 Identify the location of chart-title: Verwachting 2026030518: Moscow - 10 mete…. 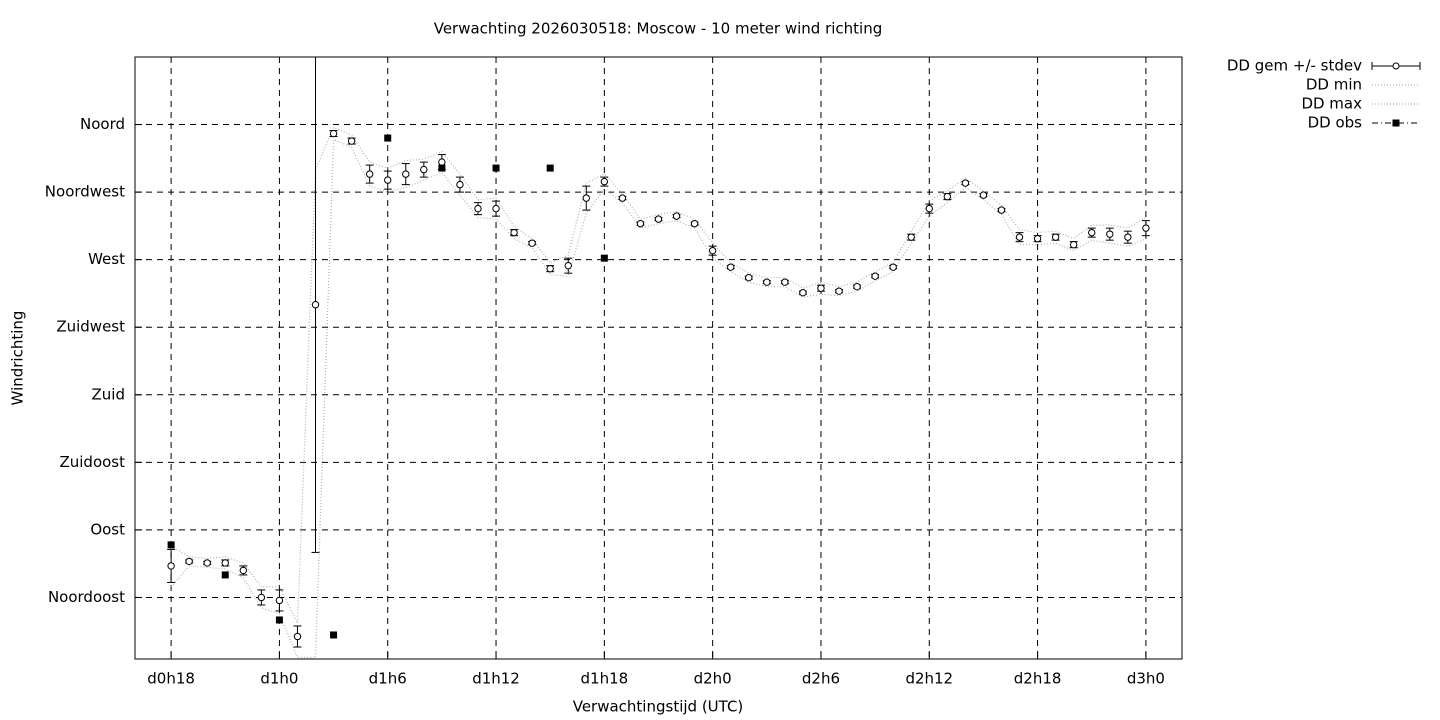
(658, 29).